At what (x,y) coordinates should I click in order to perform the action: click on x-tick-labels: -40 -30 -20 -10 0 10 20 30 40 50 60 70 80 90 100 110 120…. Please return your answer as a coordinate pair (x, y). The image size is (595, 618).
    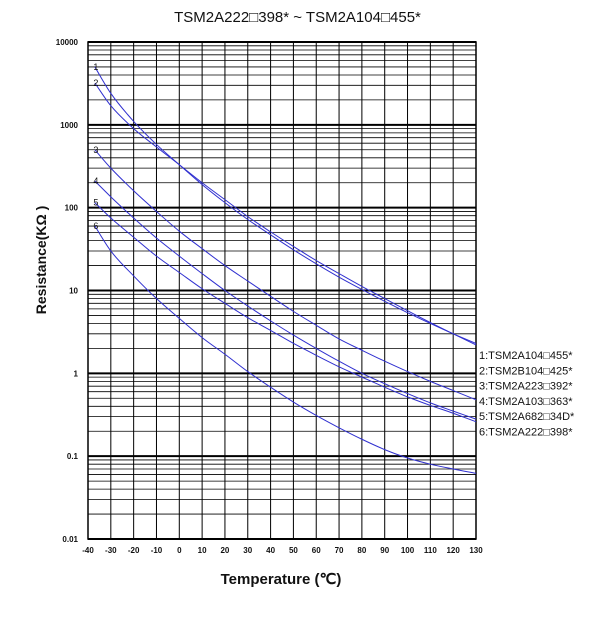
    Looking at the image, I should click on (282, 550).